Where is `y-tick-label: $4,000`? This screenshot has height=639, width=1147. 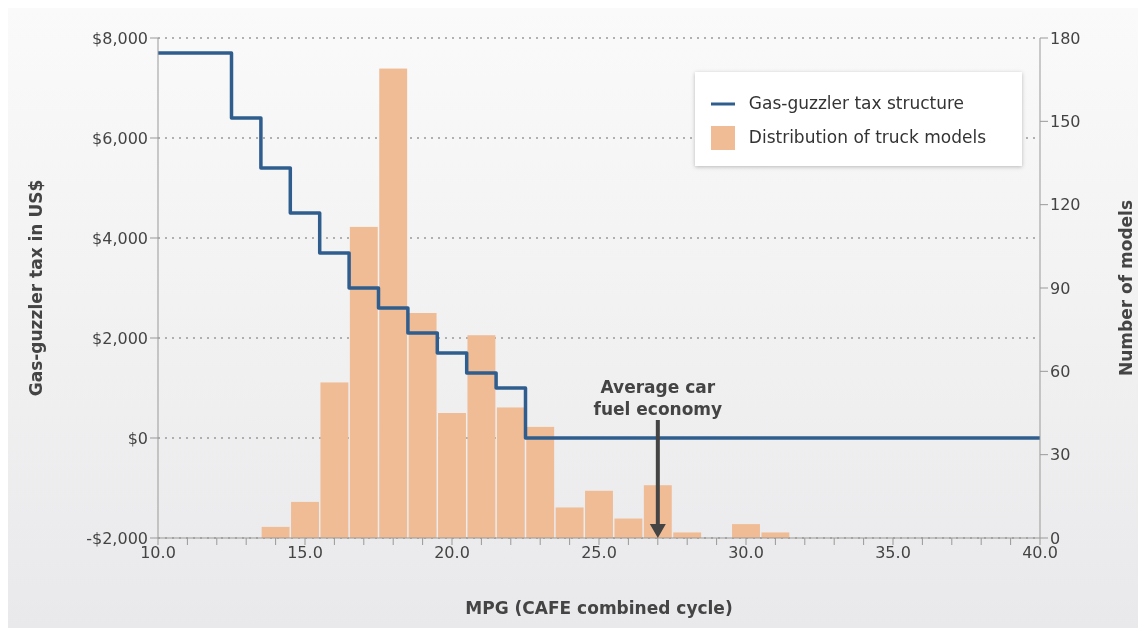 y-tick-label: $4,000 is located at coordinates (120, 238).